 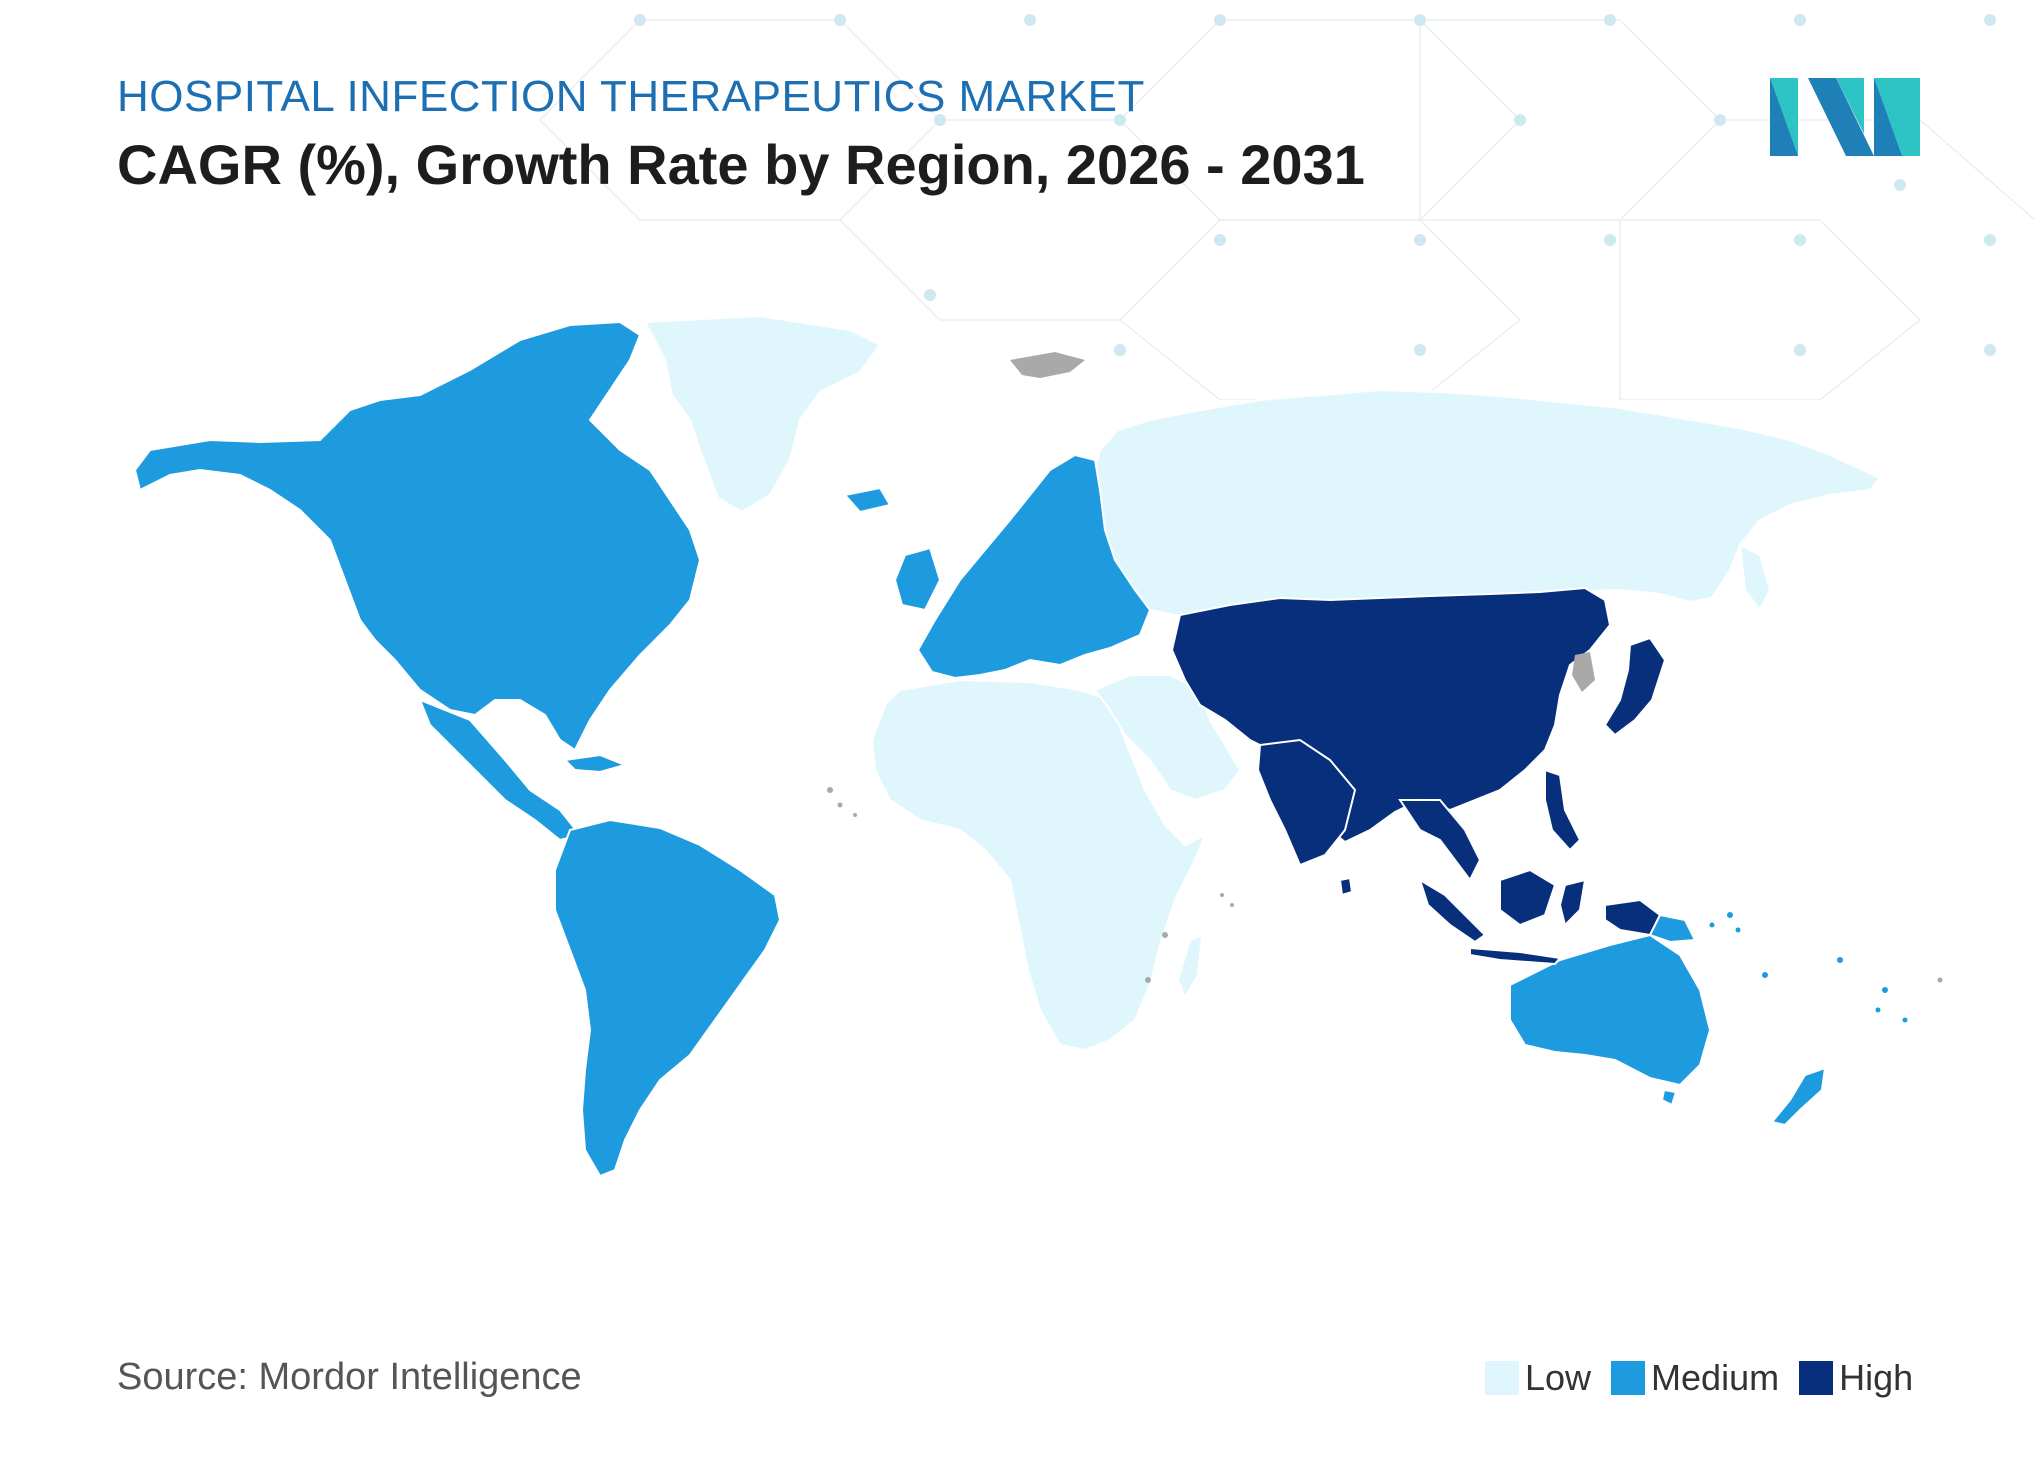 What do you see at coordinates (1190, 967) in the screenshot?
I see `madagascar` at bounding box center [1190, 967].